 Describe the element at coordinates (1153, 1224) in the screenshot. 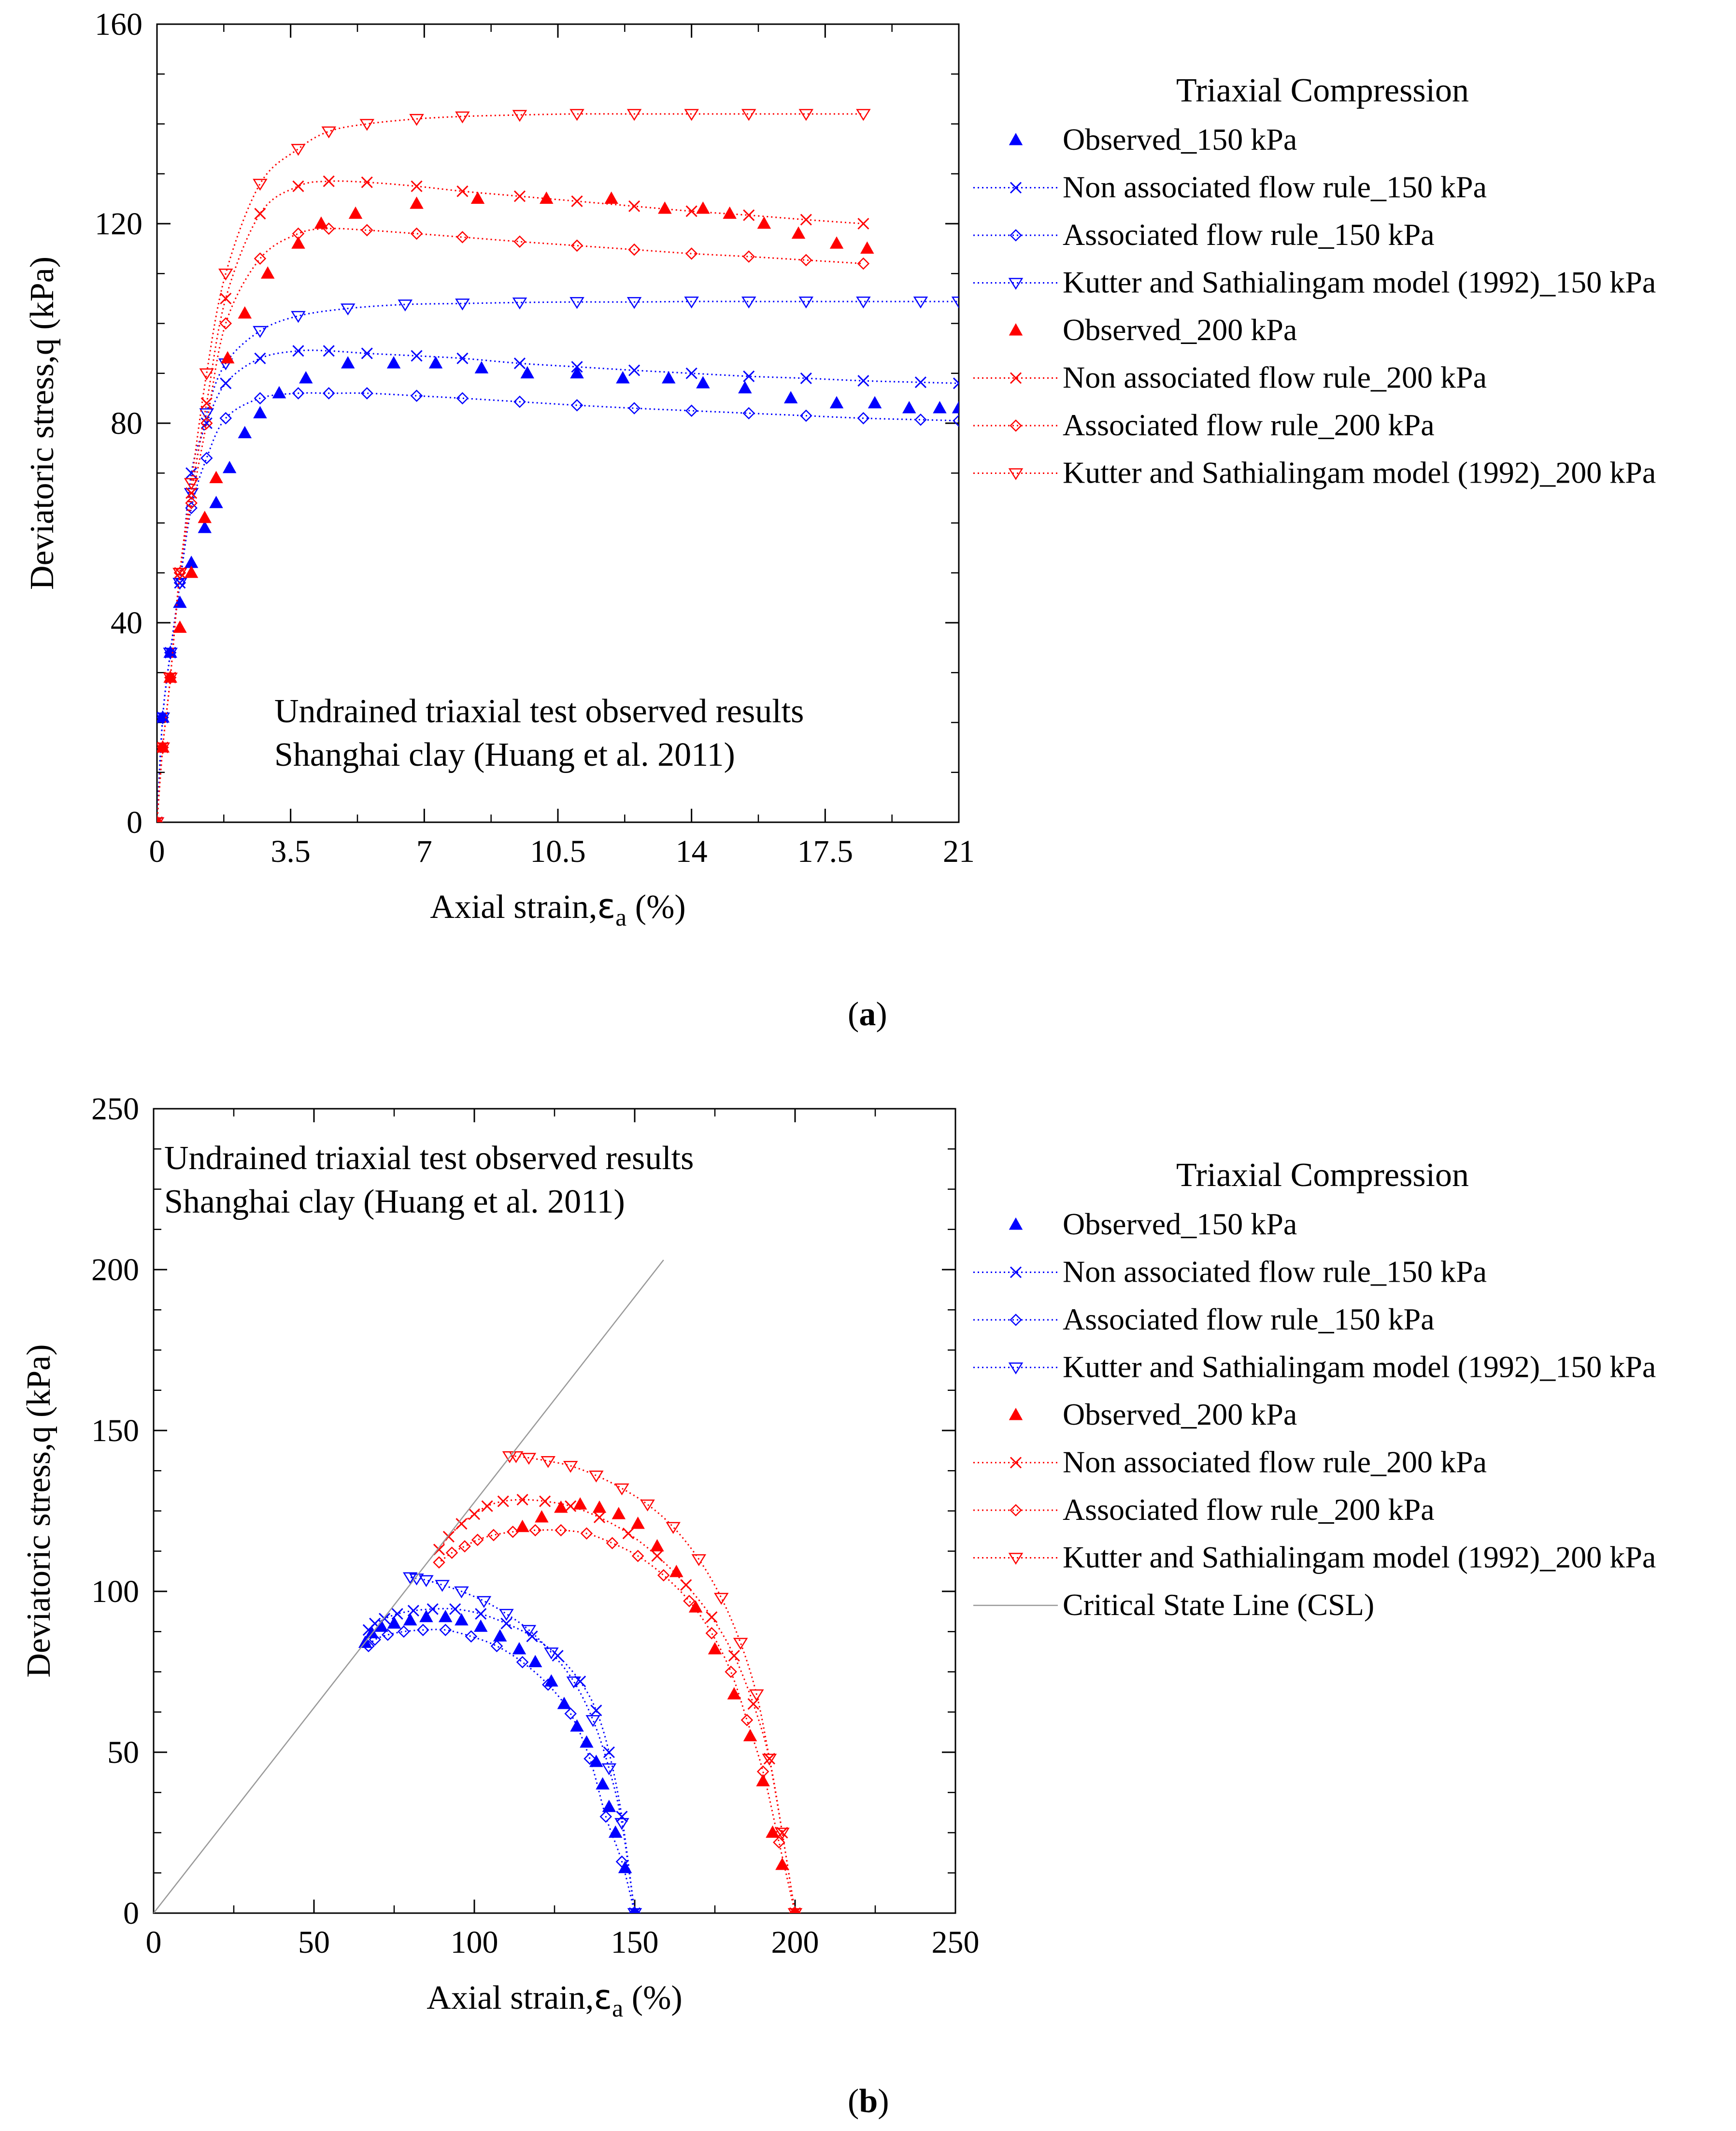

I see `legend-item-observed-150-kpa: Observed_150 kPa` at that location.